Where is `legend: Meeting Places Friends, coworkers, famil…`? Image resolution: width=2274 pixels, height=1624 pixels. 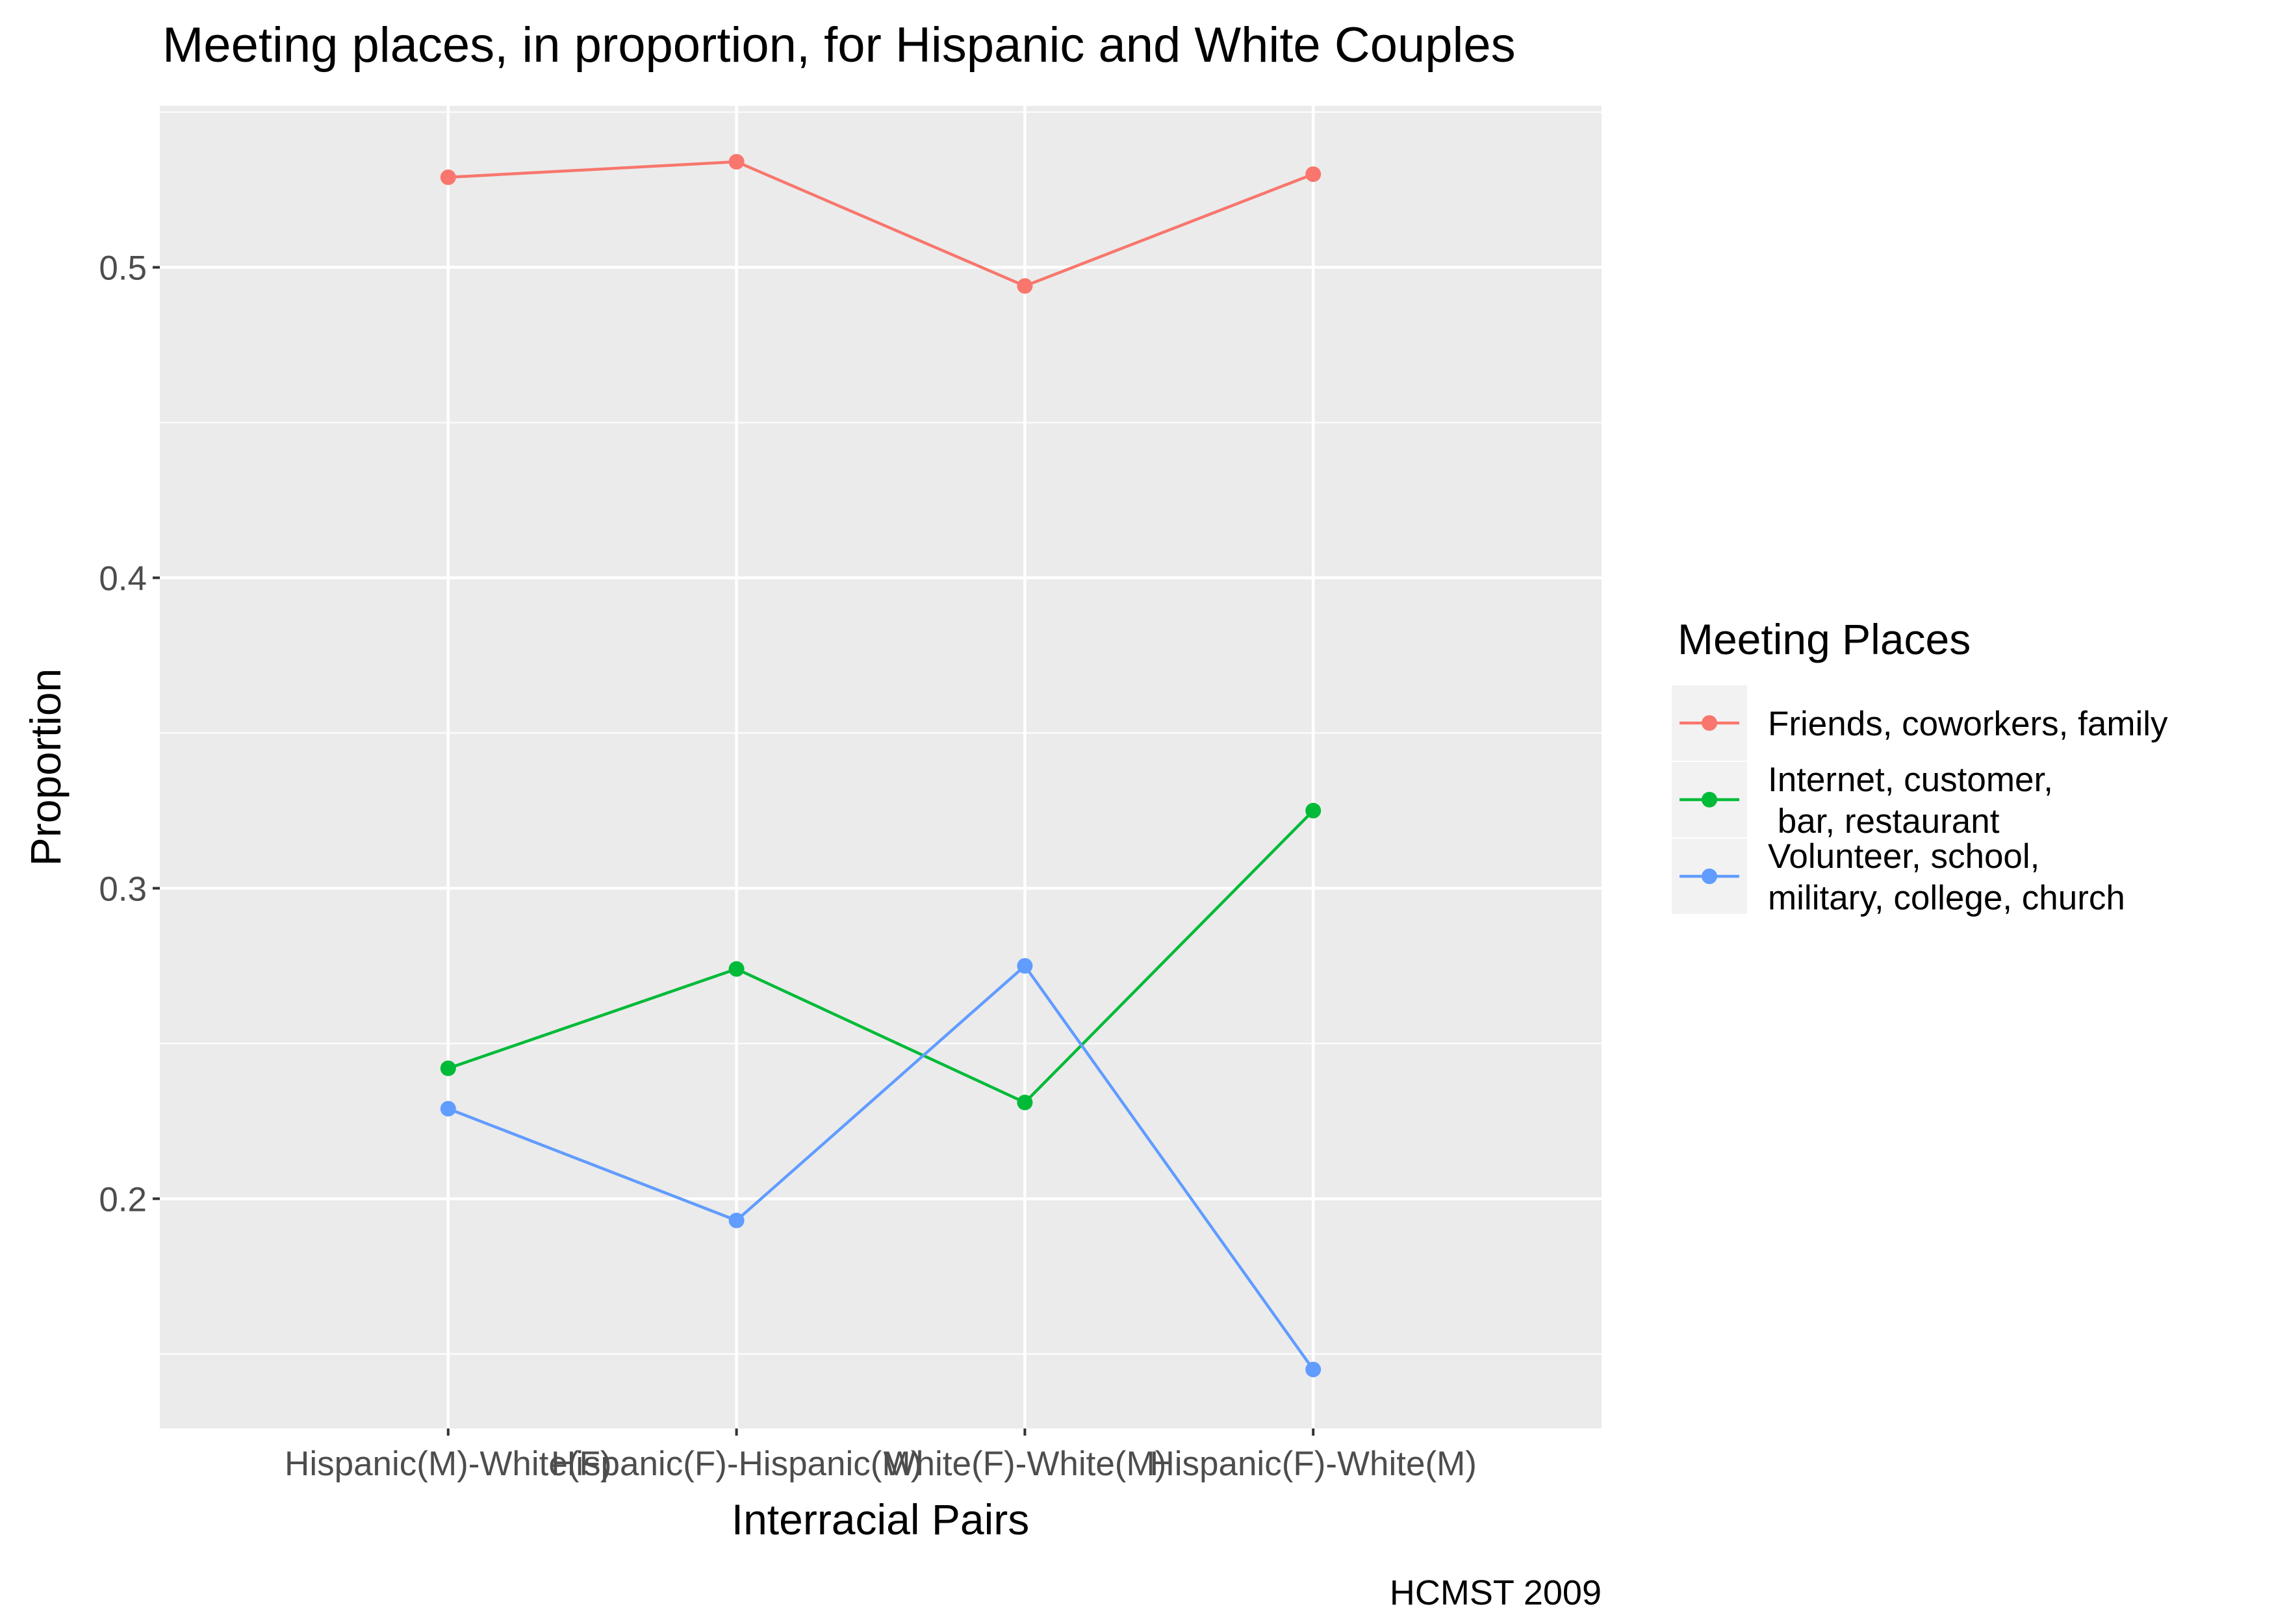 legend: Meeting Places Friends, coworkers, famil… is located at coordinates (1920, 766).